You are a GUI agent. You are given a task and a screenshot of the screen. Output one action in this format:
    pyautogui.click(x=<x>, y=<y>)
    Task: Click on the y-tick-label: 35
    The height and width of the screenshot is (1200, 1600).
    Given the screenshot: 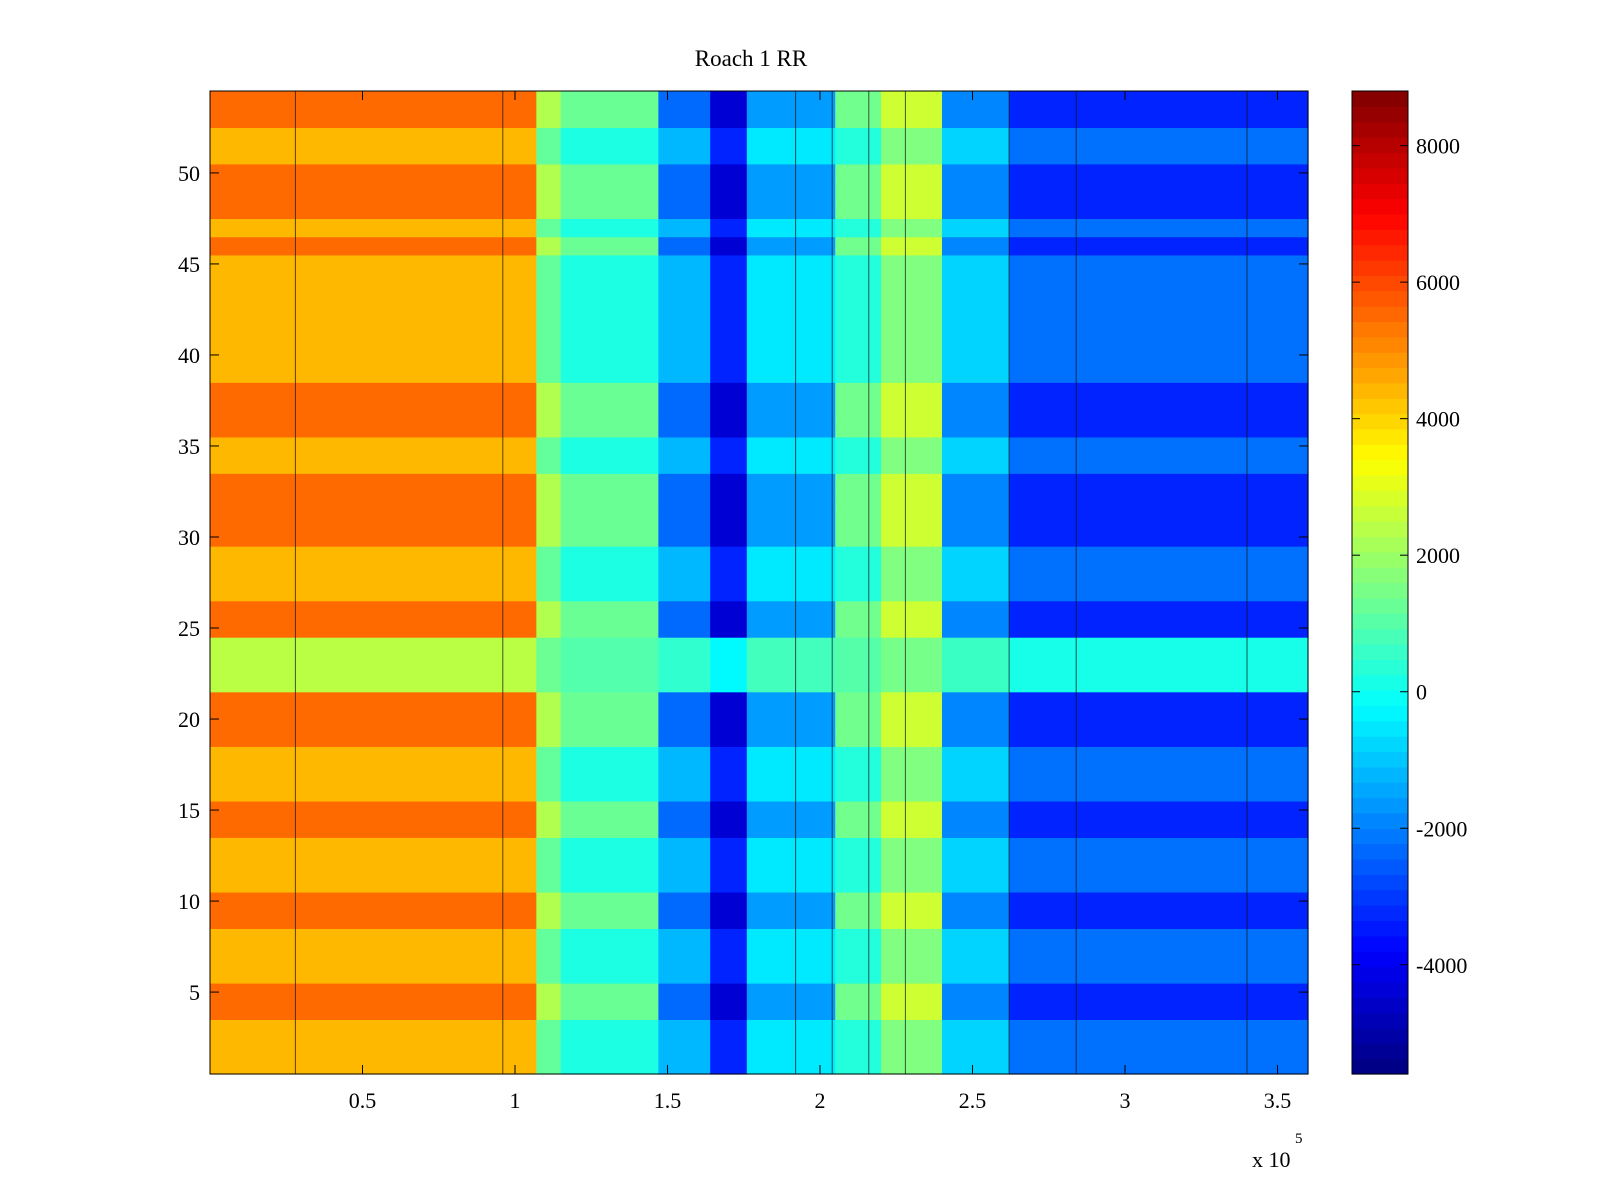 What is the action you would take?
    pyautogui.click(x=189, y=446)
    